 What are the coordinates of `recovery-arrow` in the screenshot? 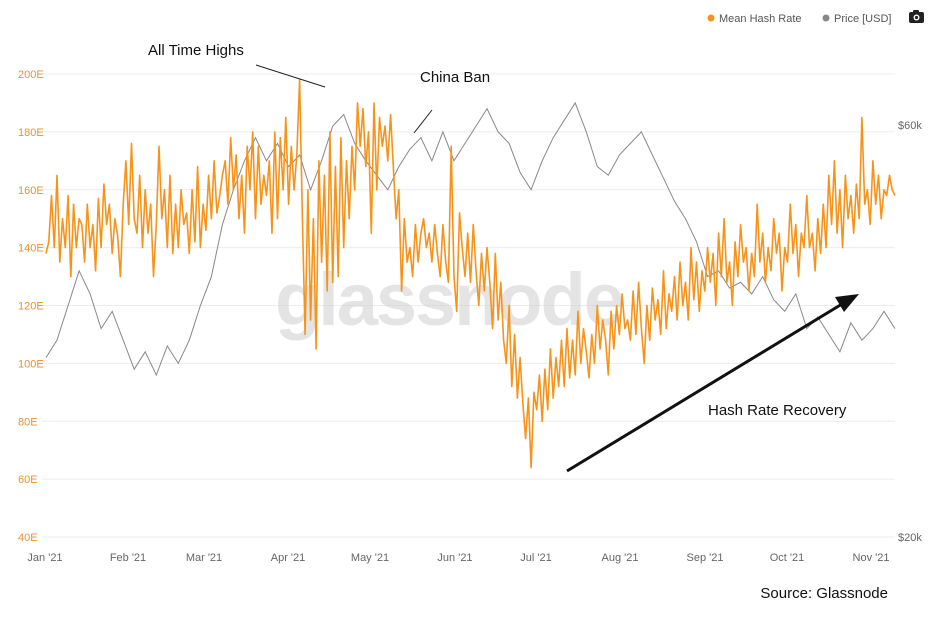 It's located at (712, 383).